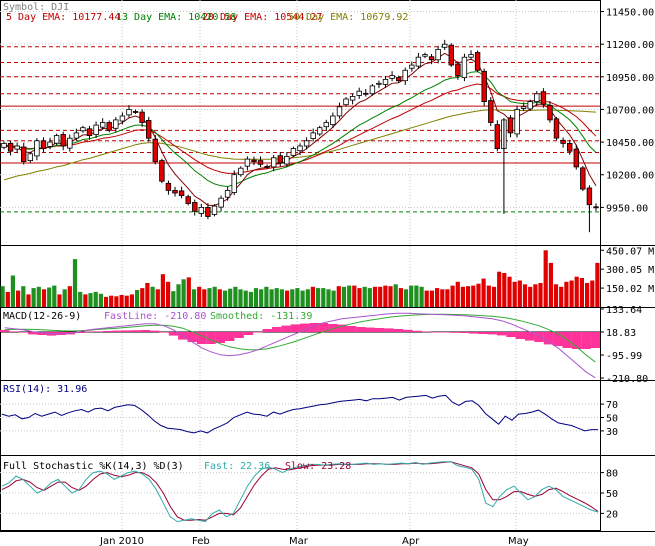 This screenshot has height=546, width=655. Describe the element at coordinates (624, 356) in the screenshot. I see `macd-tick-label: -95.99` at that location.